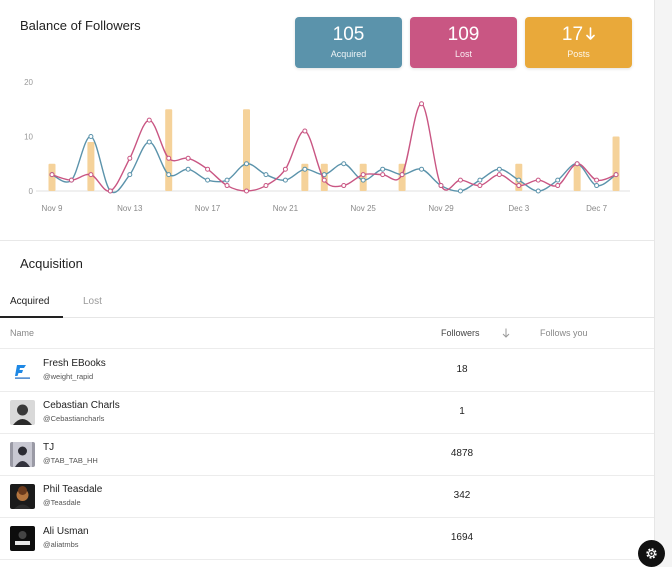 The width and height of the screenshot is (672, 567). I want to click on account-name: TJ, so click(49, 447).